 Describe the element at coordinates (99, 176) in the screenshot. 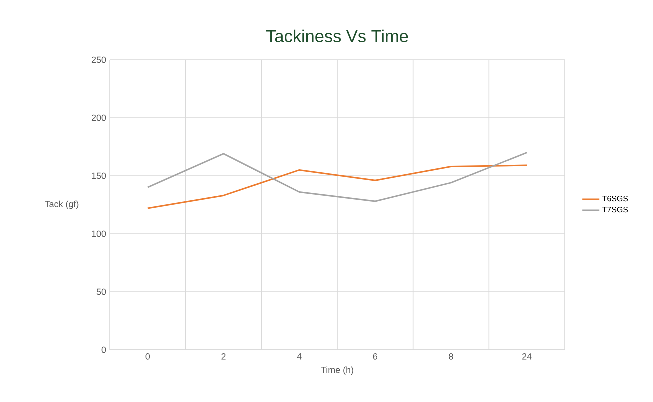

I see `y-tick-label: 150` at that location.